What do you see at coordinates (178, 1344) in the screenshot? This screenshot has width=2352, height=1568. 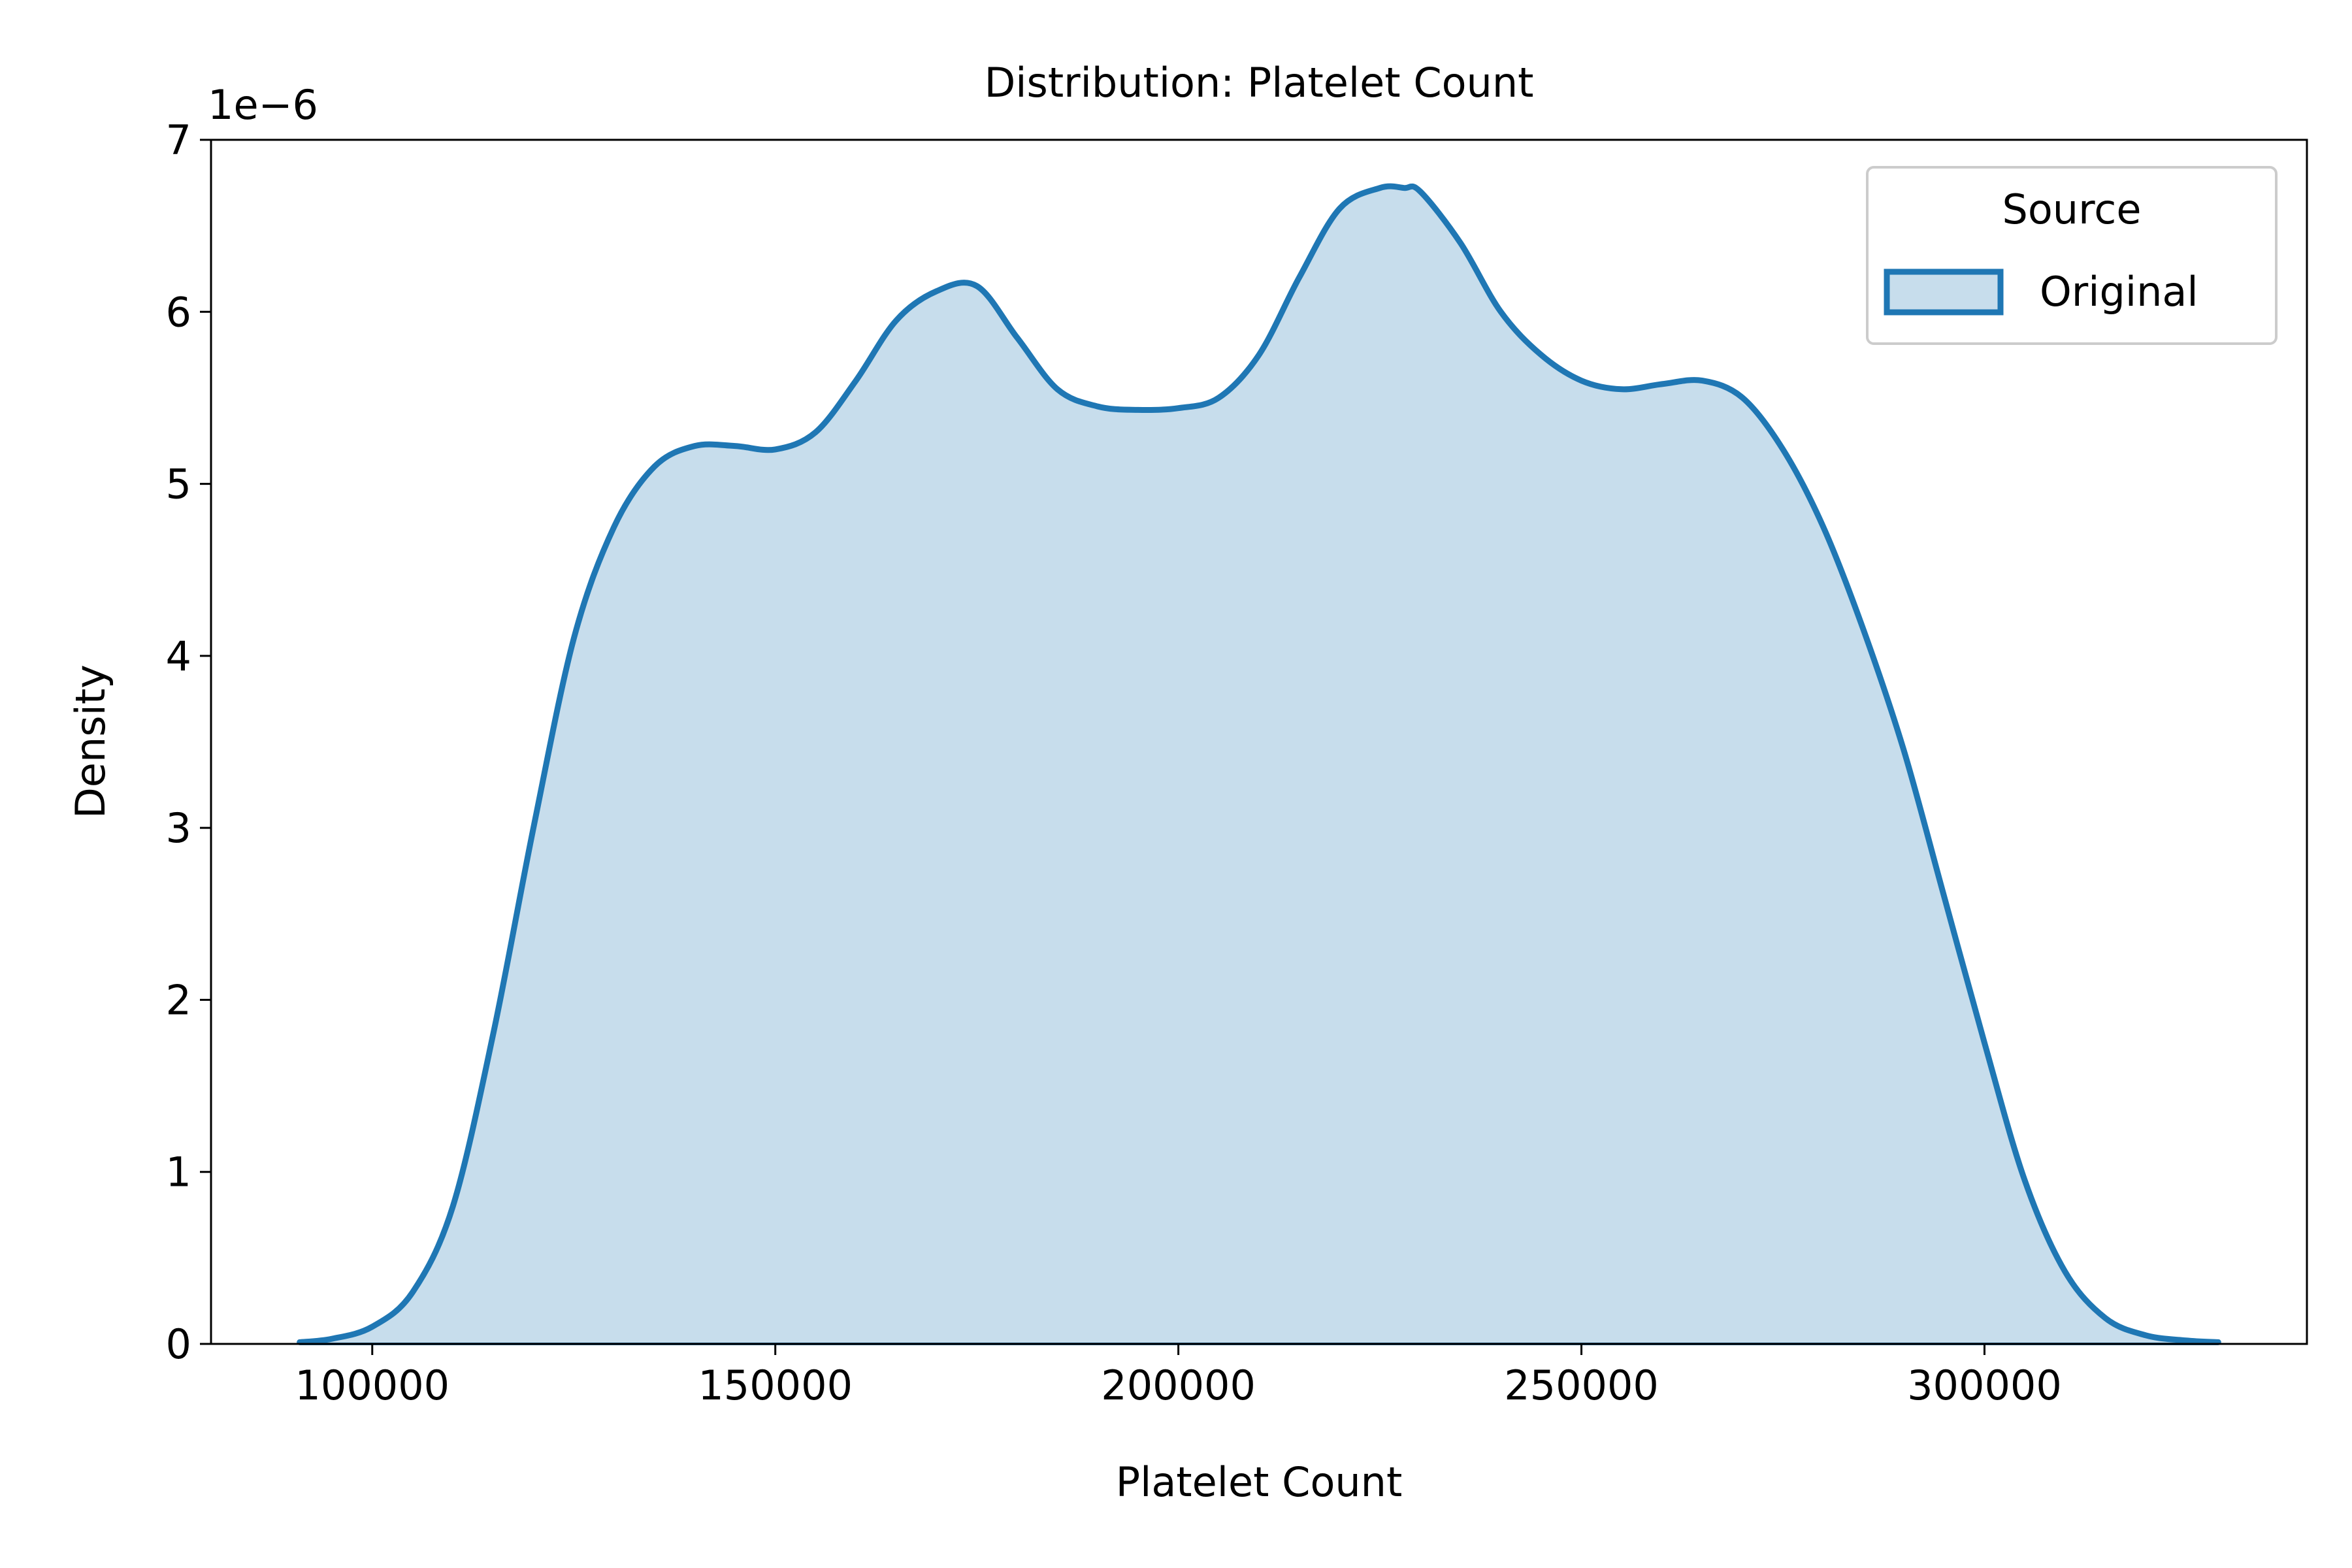 I see `y-tick-label: 0` at bounding box center [178, 1344].